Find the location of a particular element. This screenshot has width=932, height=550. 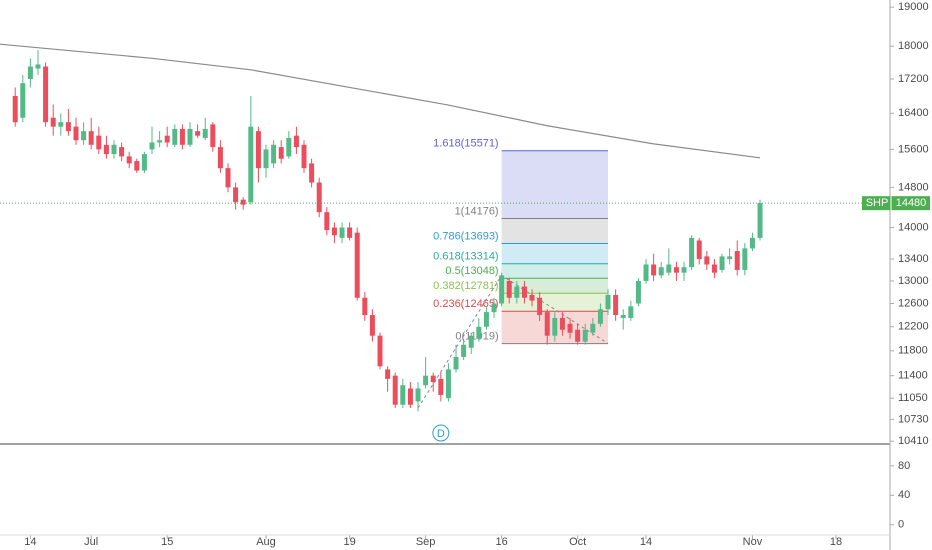

x-tick-label: 18 is located at coordinates (836, 542).